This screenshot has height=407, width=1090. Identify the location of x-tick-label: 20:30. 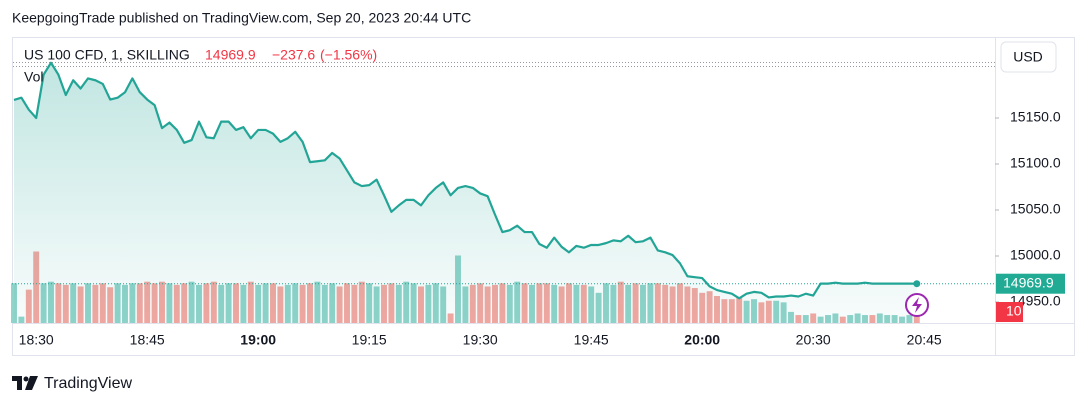
(813, 340).